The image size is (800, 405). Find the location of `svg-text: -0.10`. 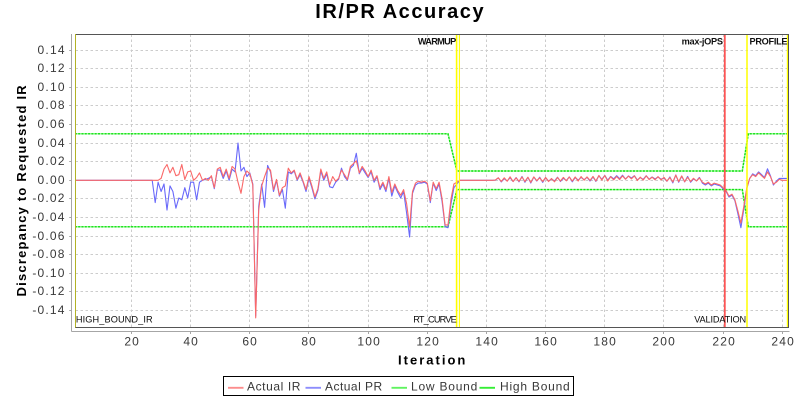

svg-text: -0.10 is located at coordinates (48, 273).